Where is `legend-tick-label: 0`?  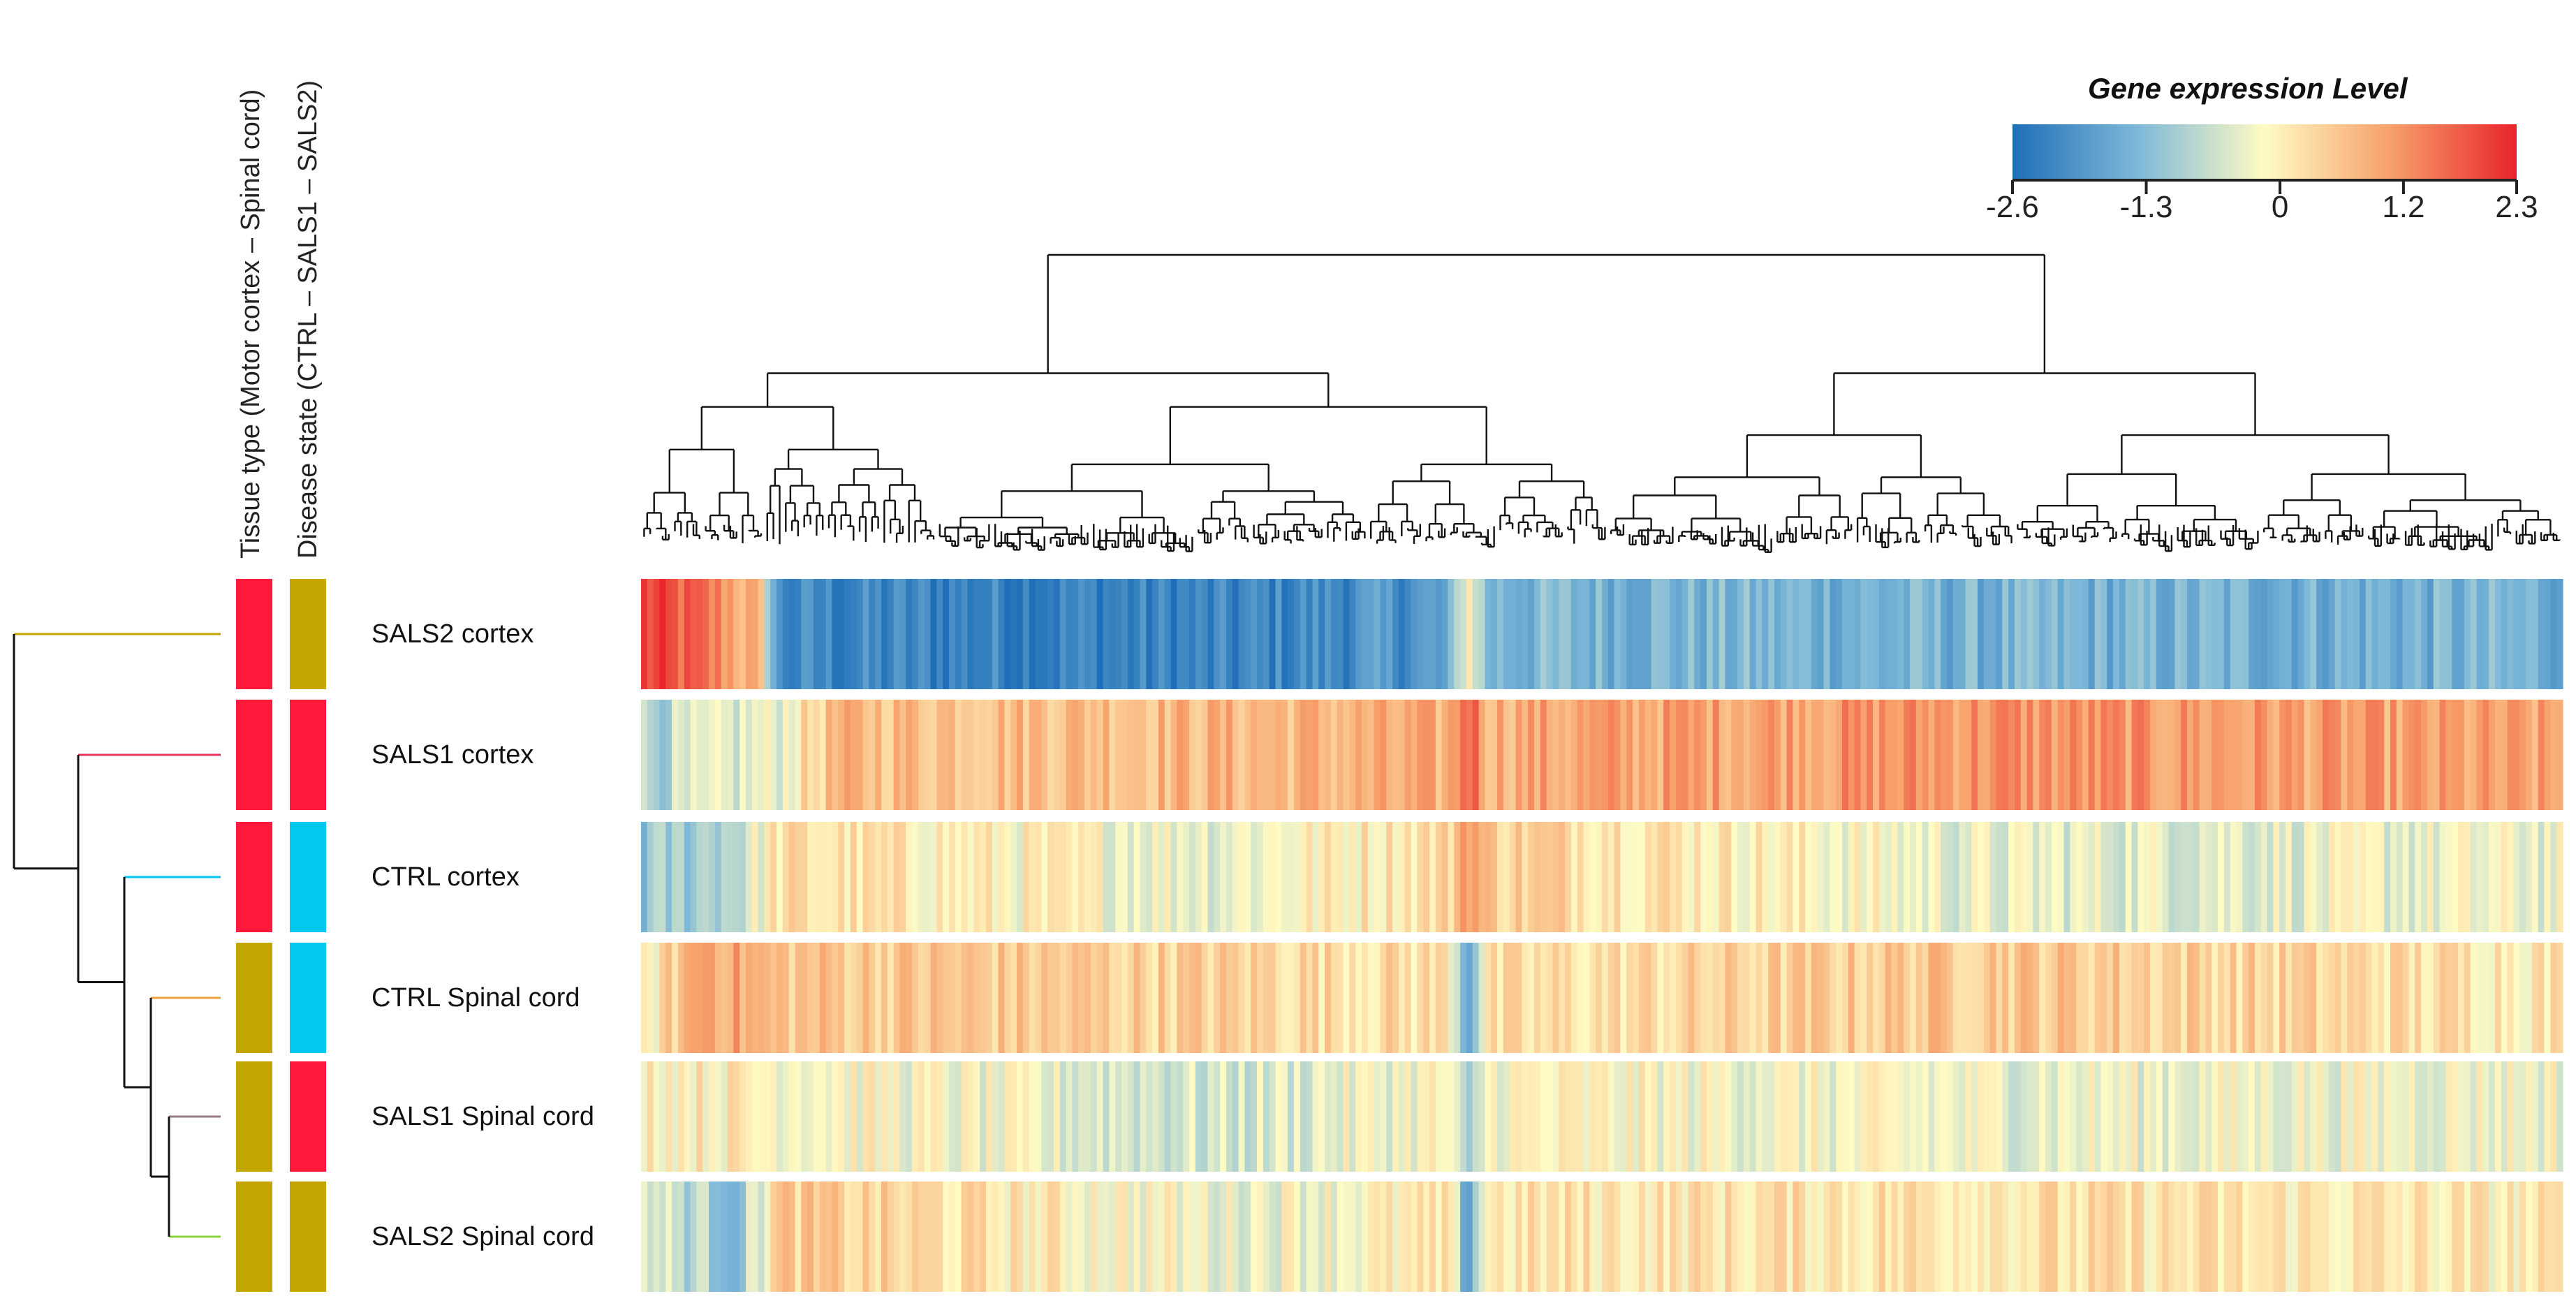 legend-tick-label: 0 is located at coordinates (2280, 207).